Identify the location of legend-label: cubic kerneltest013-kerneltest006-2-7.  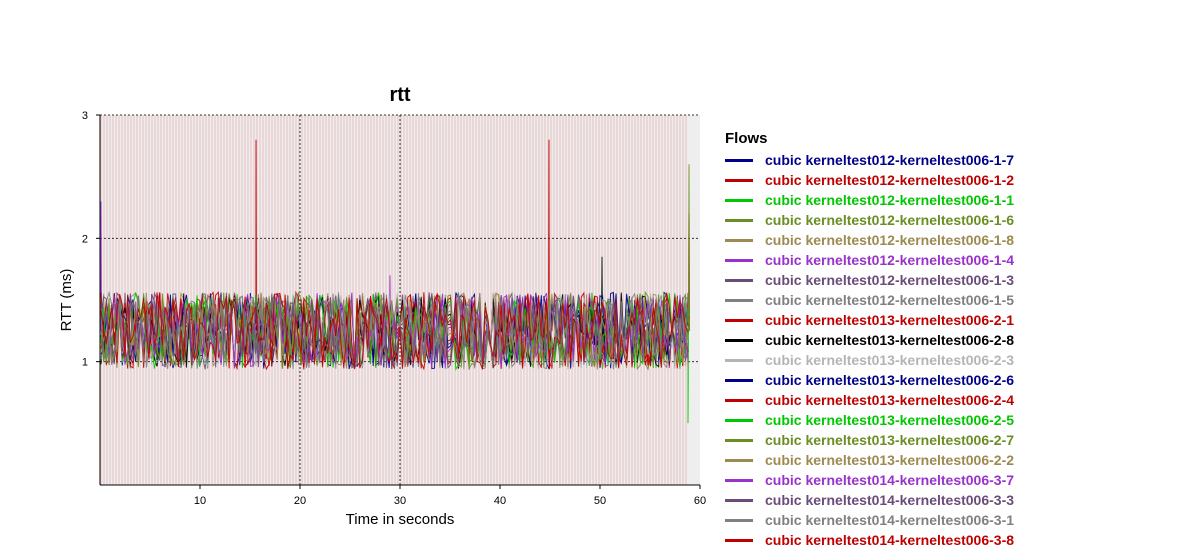
(890, 440).